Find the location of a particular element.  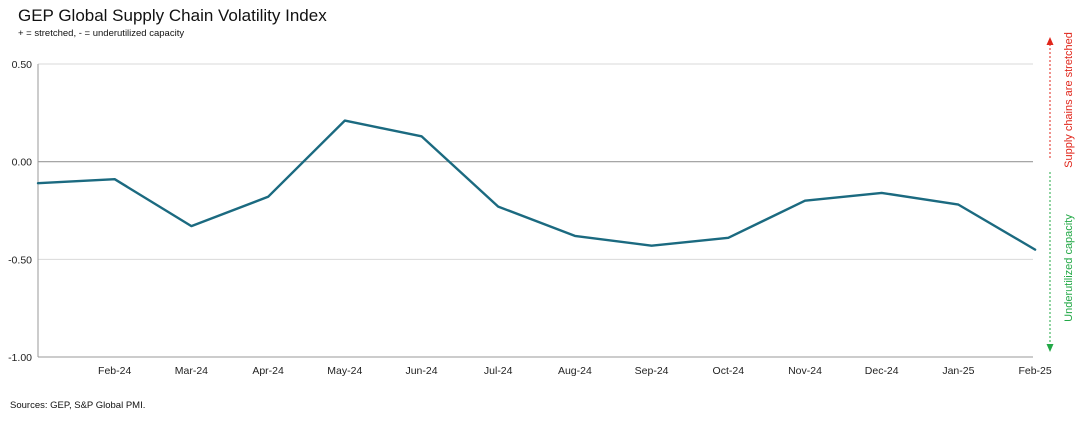

upper-arrow-head is located at coordinates (1050, 41).